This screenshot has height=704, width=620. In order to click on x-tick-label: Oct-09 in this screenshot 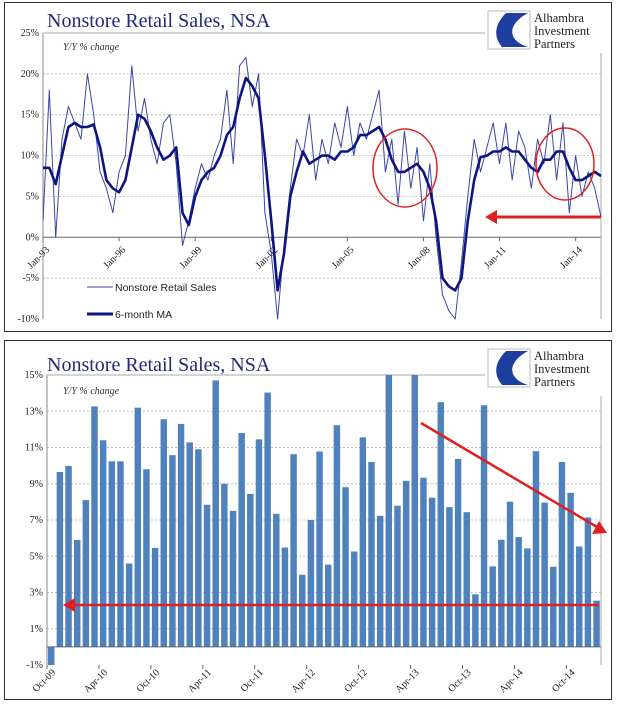, I will do `click(44, 680)`.